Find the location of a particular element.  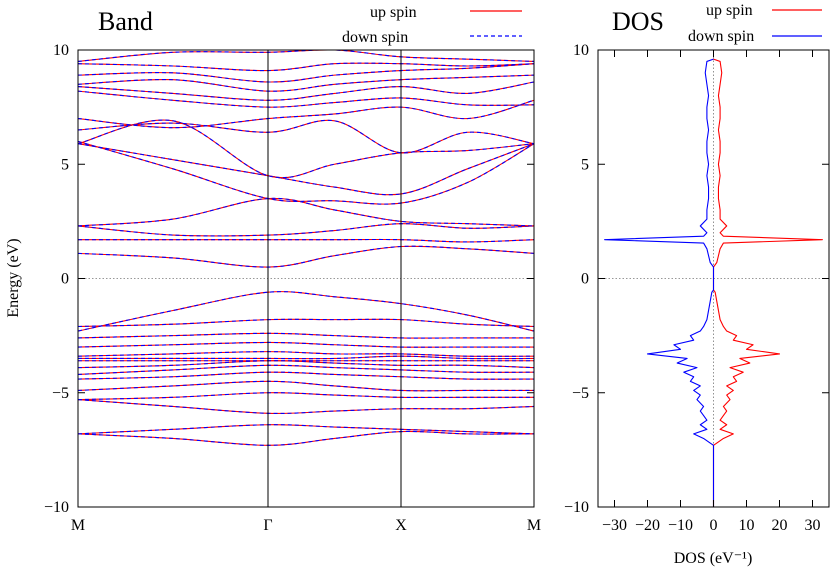

band-17-up is located at coordinates (306, 230).